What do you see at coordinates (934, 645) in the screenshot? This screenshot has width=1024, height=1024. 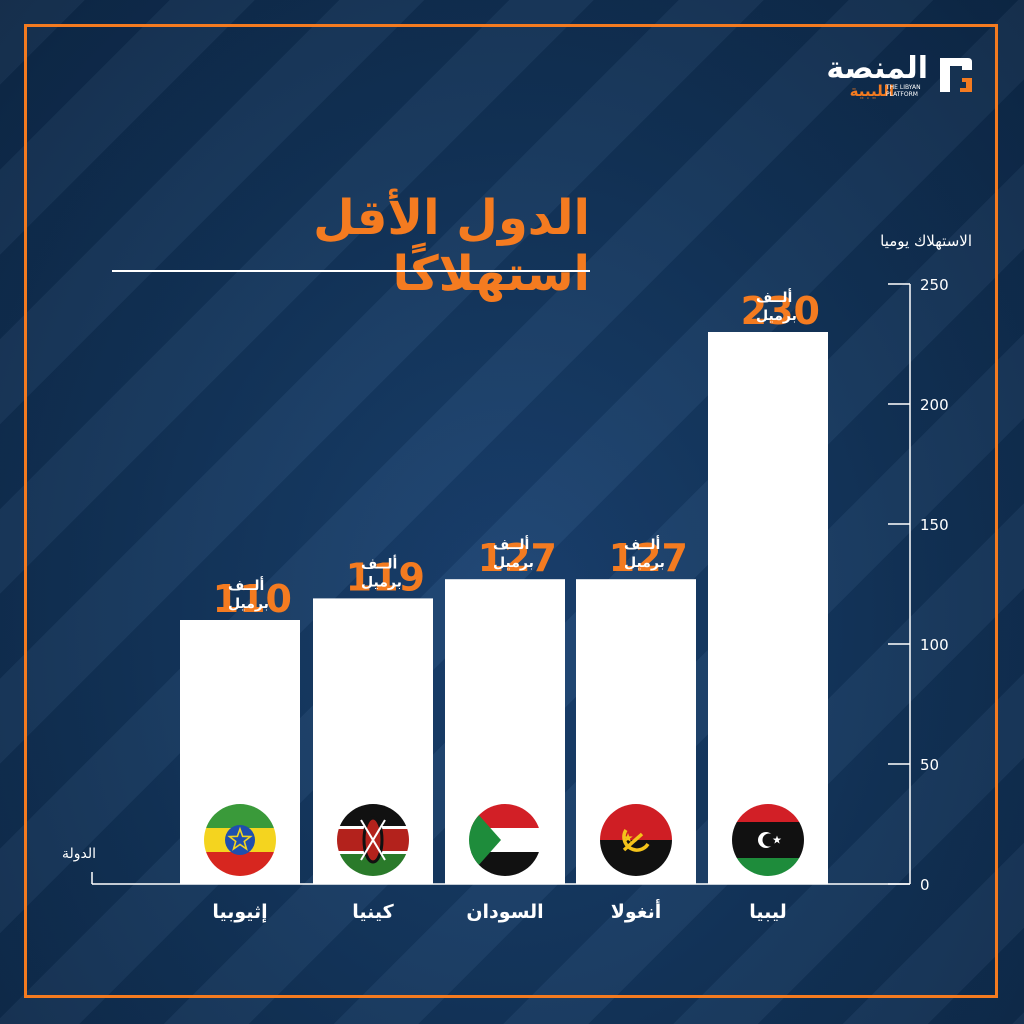 I see `y-tick-label: 100` at bounding box center [934, 645].